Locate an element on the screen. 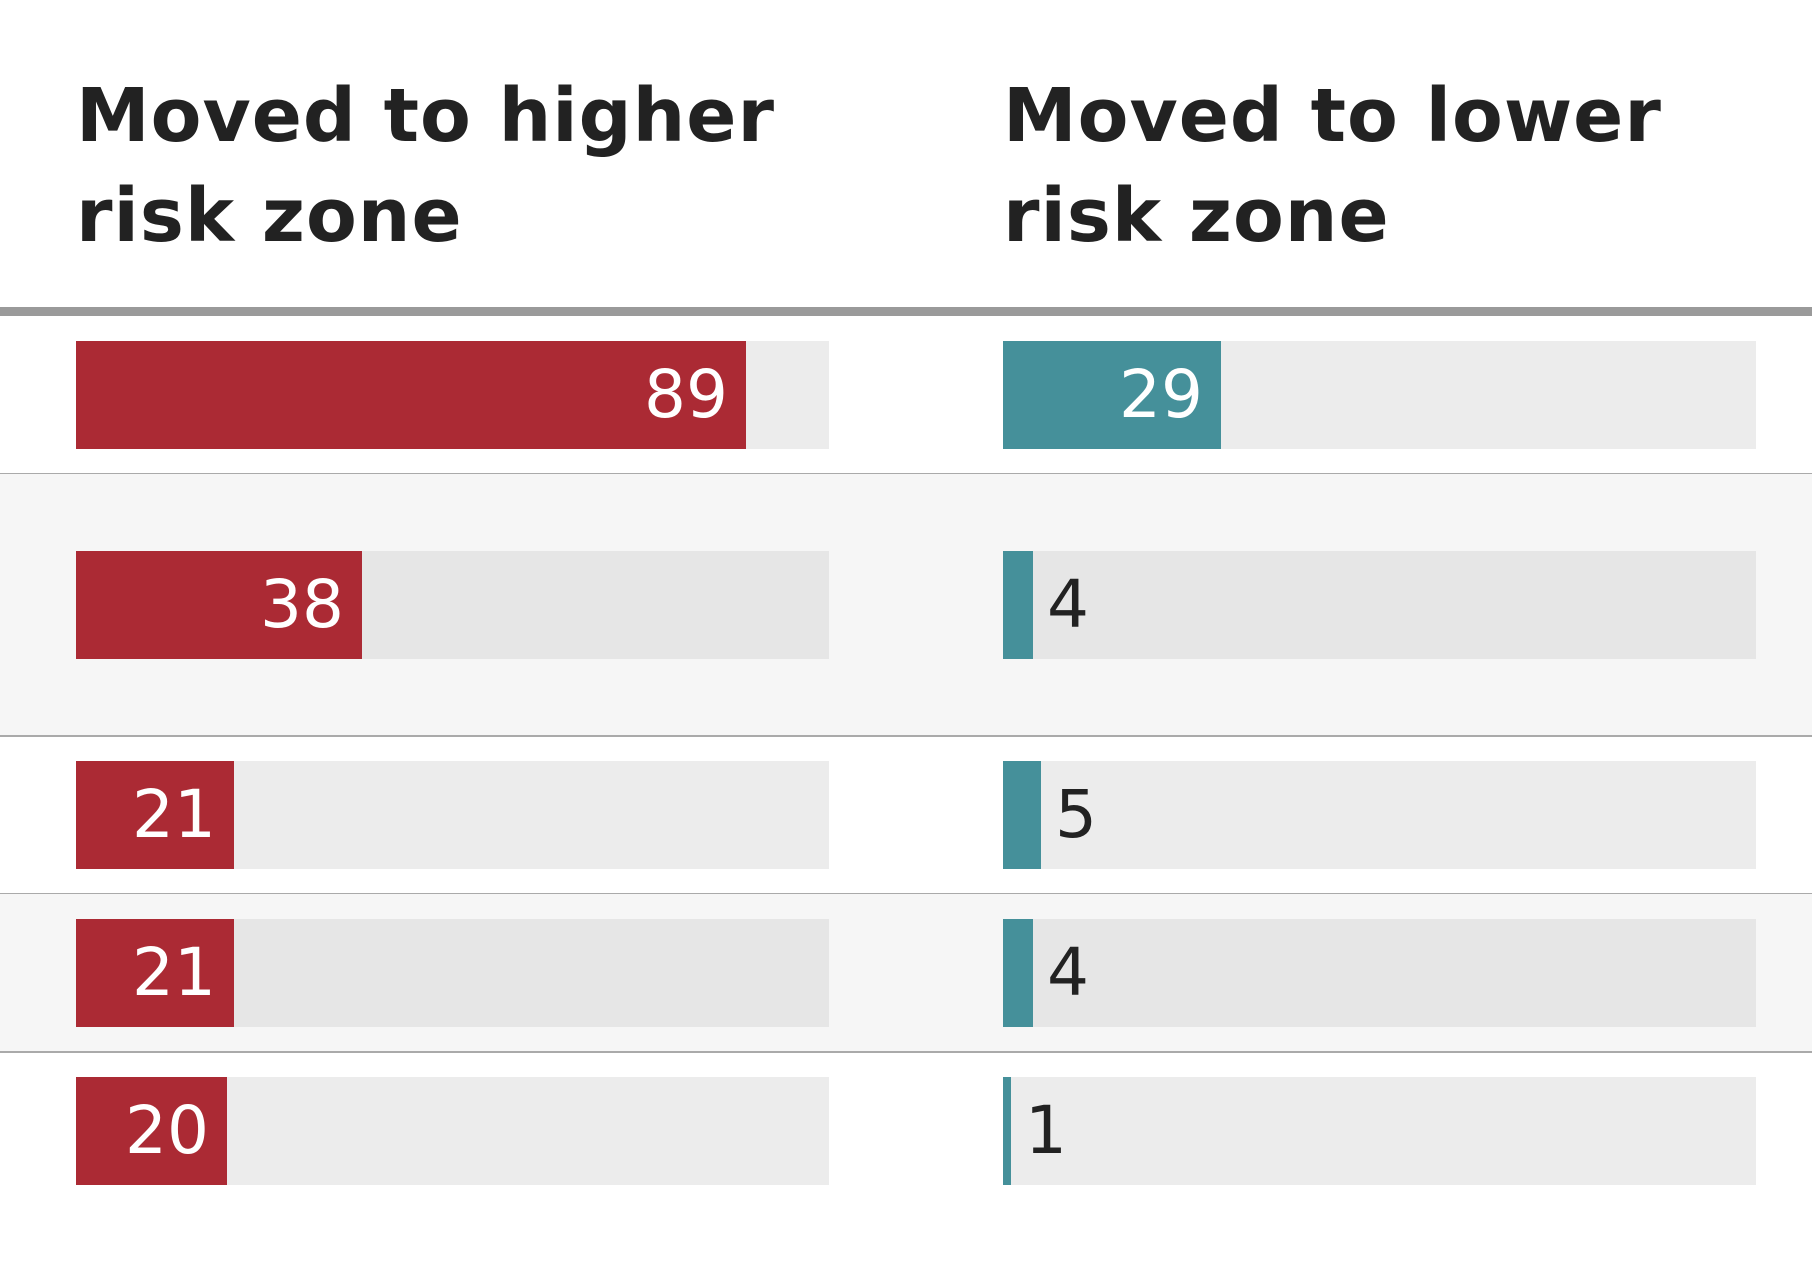 This screenshot has height=1288, width=1812. column-header-lower: Moved to lower risk zone is located at coordinates (1332, 166).